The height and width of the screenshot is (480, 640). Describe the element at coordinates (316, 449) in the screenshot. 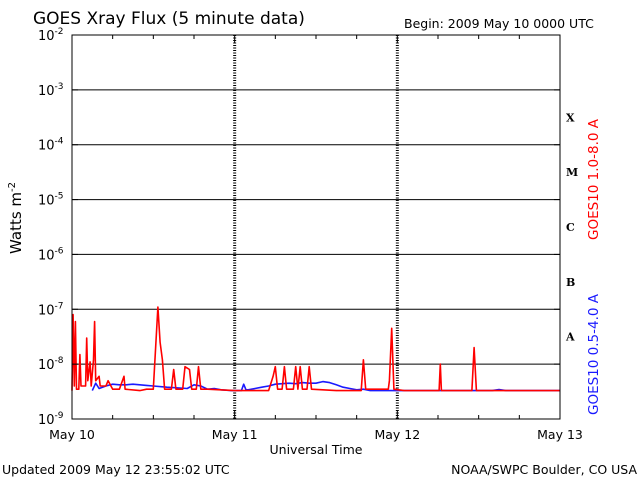

I see `x-axis-label: Universal Time` at that location.